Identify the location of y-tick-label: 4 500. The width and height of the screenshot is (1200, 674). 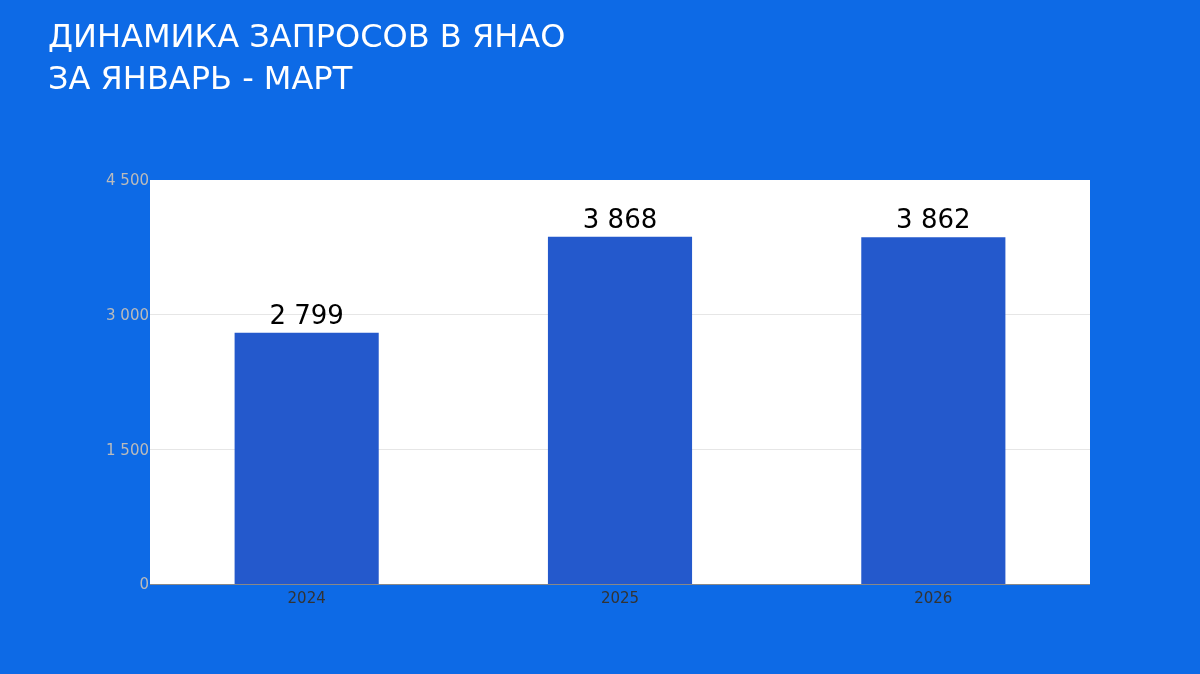
(127, 180).